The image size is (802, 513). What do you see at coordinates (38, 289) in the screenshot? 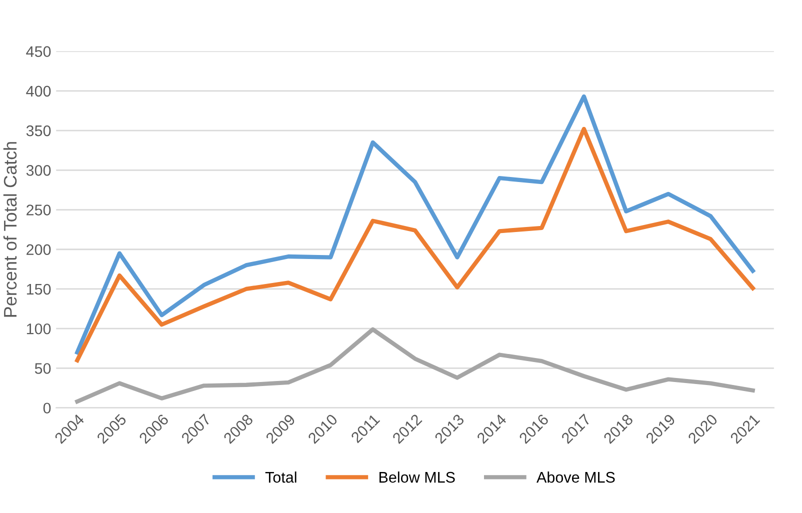
I see `y-tick-label: 150` at bounding box center [38, 289].